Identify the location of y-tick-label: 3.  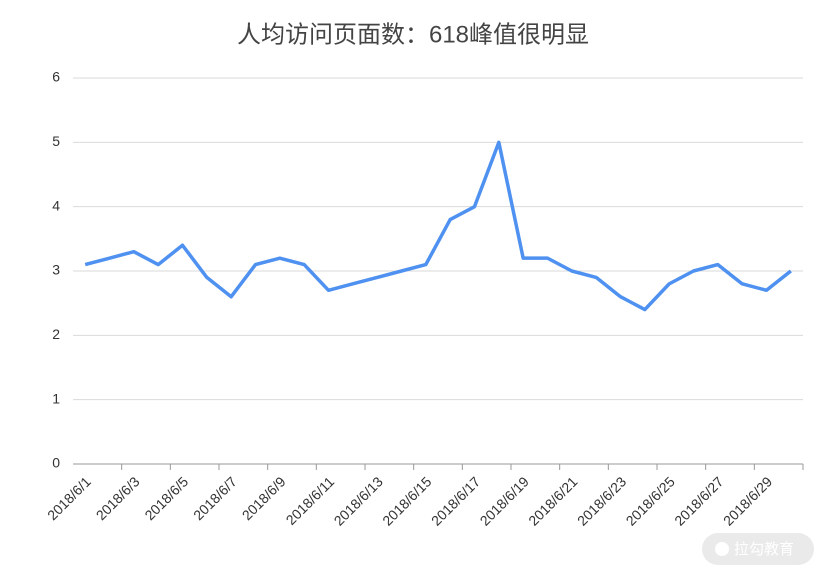
(56, 270).